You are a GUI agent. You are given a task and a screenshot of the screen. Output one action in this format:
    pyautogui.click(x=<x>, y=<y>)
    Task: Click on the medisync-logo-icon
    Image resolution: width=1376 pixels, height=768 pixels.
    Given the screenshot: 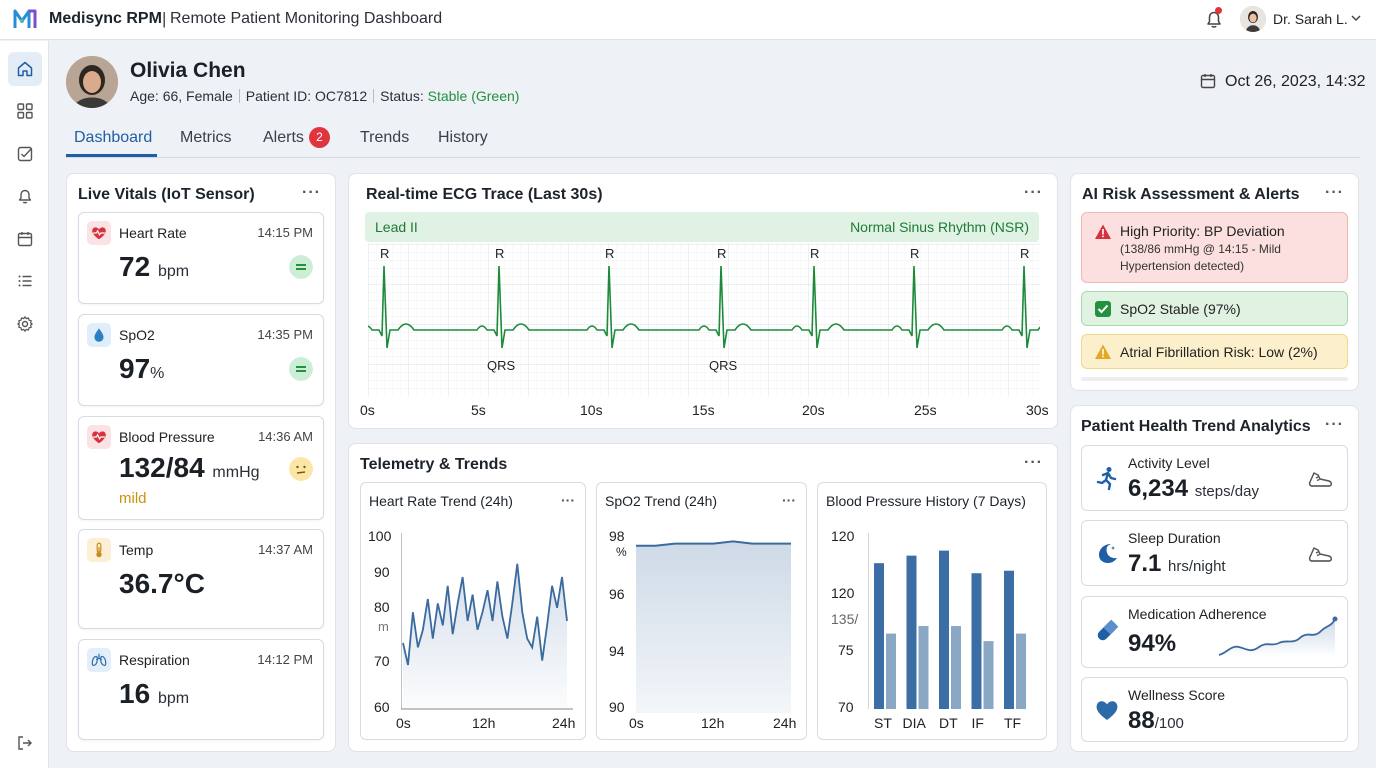 What is the action you would take?
    pyautogui.click(x=25, y=18)
    